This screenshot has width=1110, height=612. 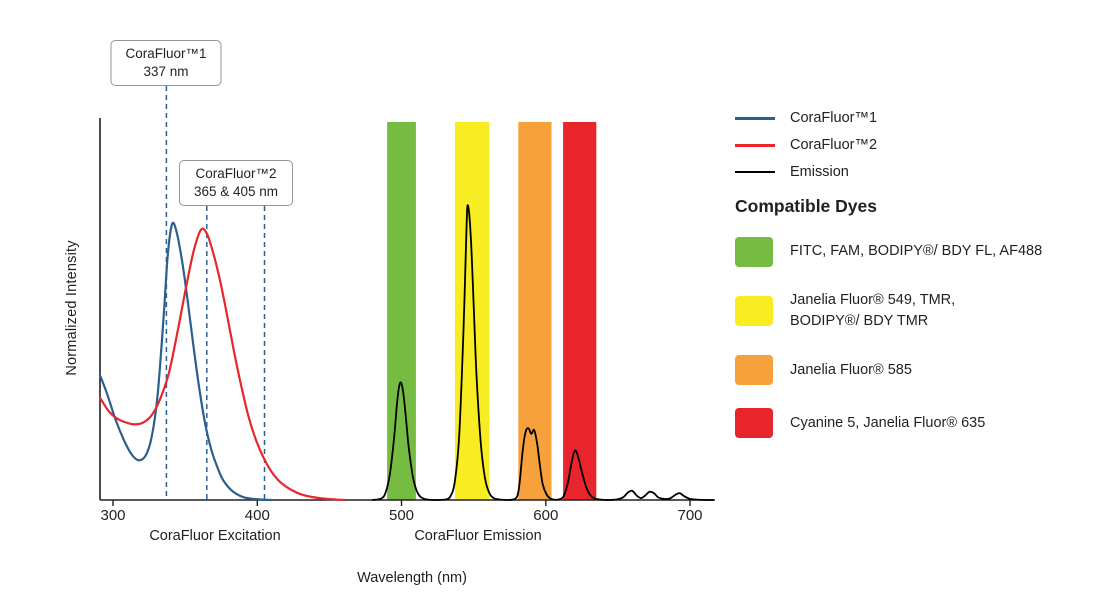 I want to click on x-tick-label-400: 400, so click(x=257, y=515).